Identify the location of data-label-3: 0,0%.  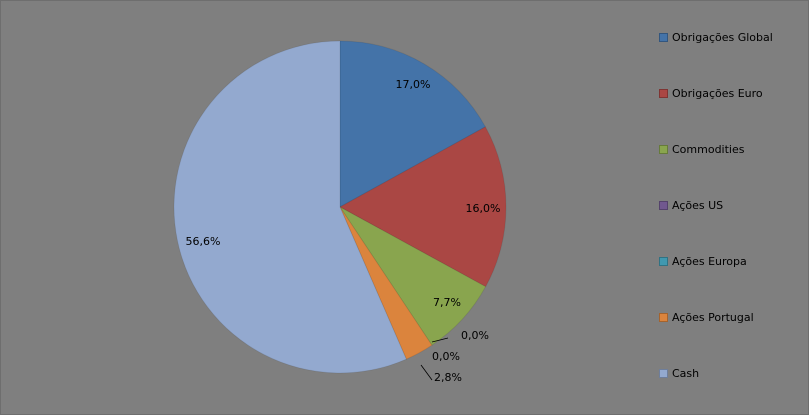
(475, 335).